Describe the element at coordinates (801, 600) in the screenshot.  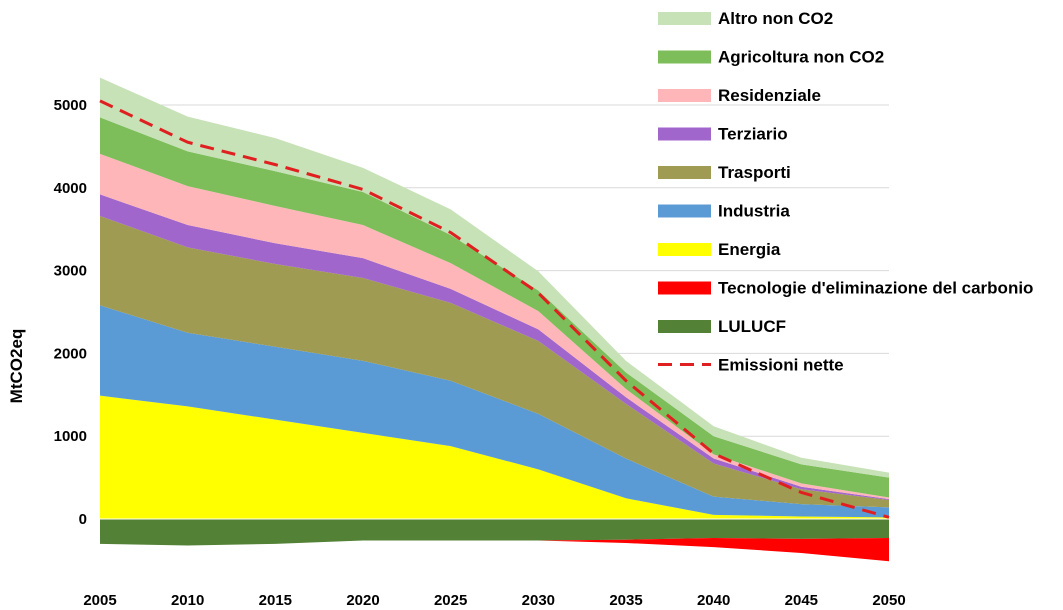
I see `x-tick-label: 2045` at that location.